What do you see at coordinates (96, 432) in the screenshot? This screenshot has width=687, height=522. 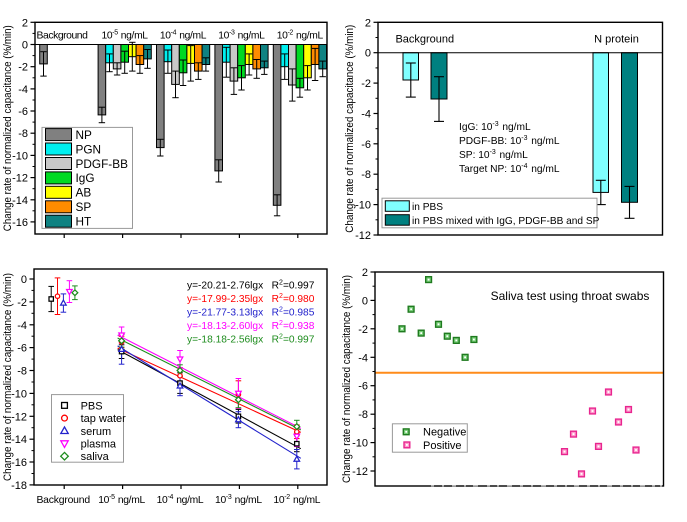 I see `svg-text: serum` at bounding box center [96, 432].